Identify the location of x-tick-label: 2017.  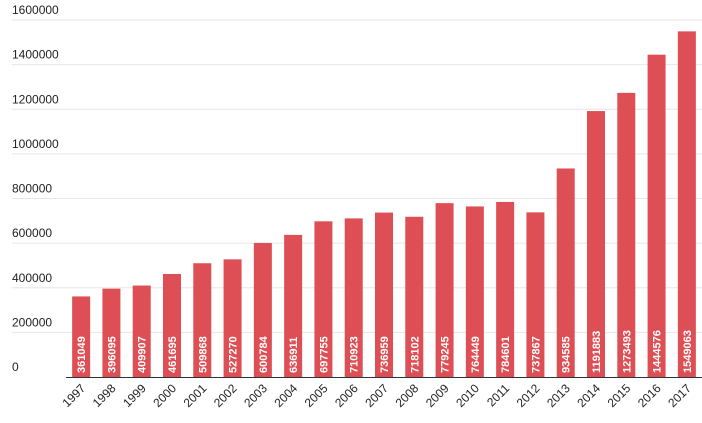
(679, 395).